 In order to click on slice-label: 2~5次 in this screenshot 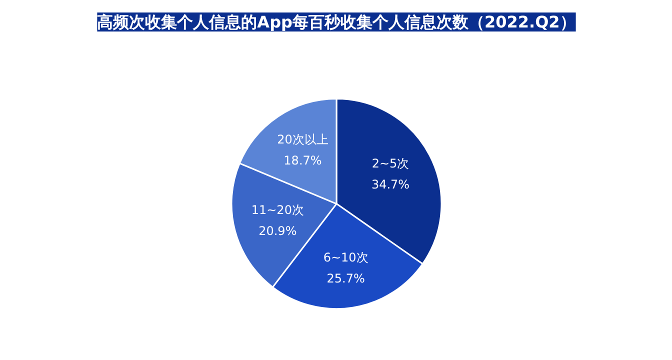, I will do `click(391, 163)`.